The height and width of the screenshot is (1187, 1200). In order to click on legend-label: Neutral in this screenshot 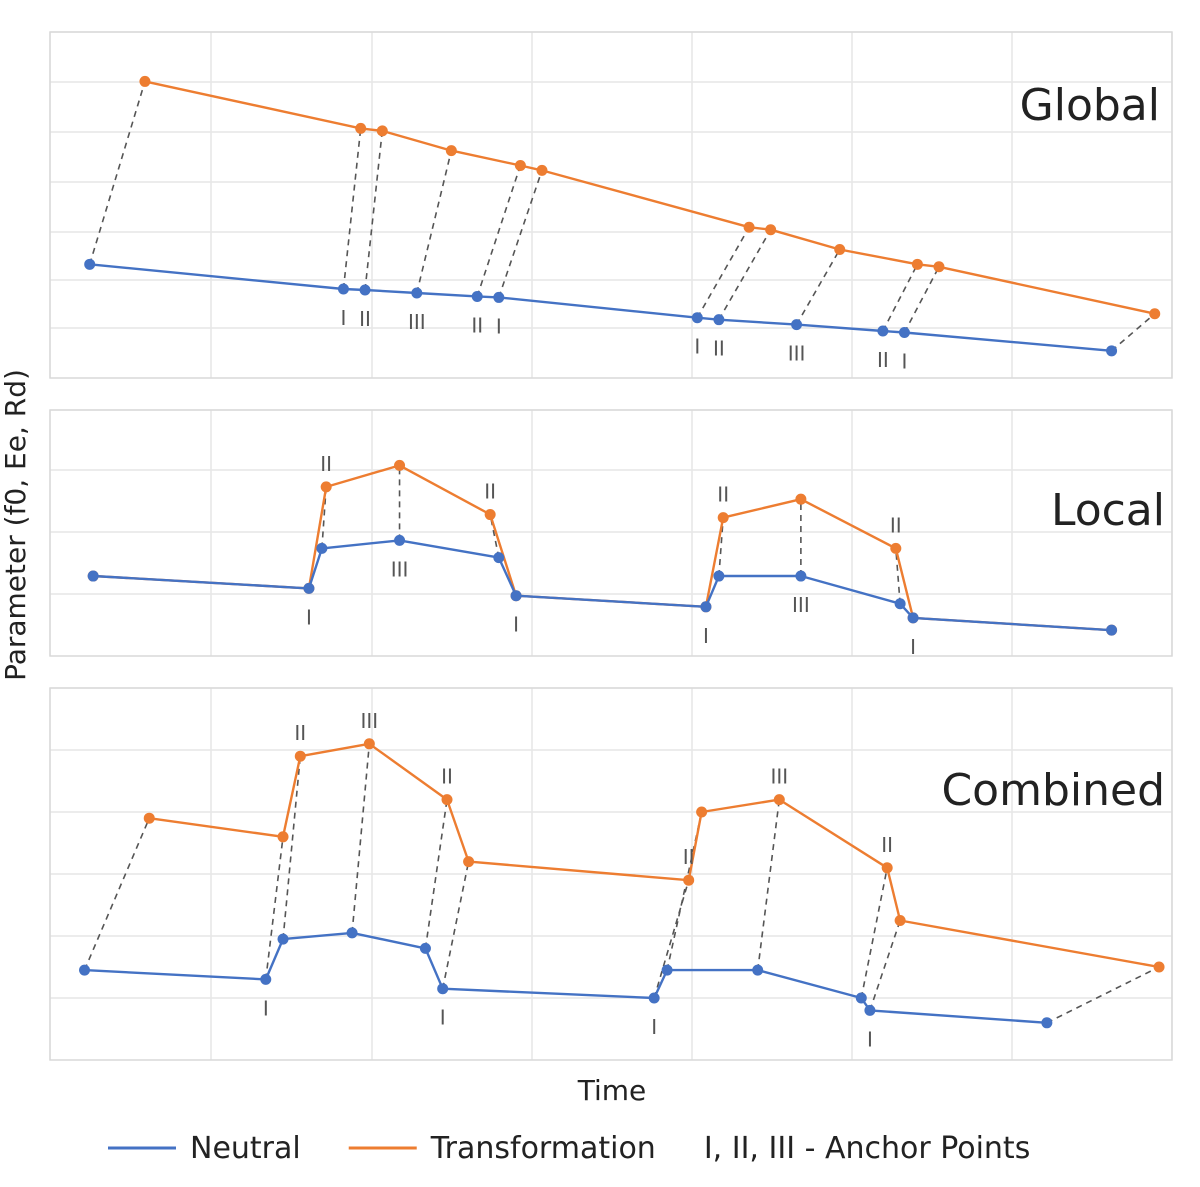, I will do `click(245, 1148)`.